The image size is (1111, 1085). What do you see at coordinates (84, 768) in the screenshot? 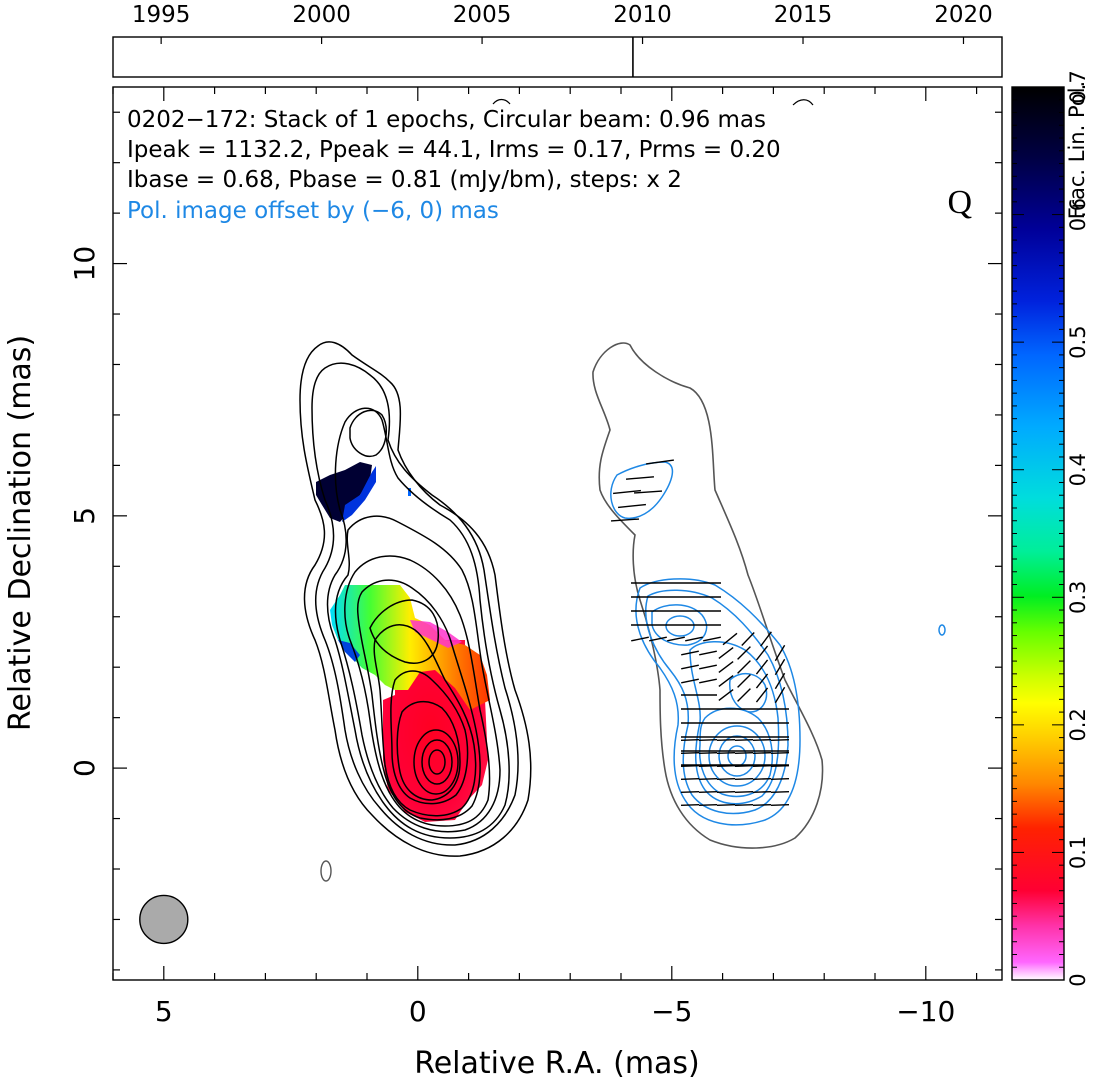
I see `y-tick-label: 0` at bounding box center [84, 768].